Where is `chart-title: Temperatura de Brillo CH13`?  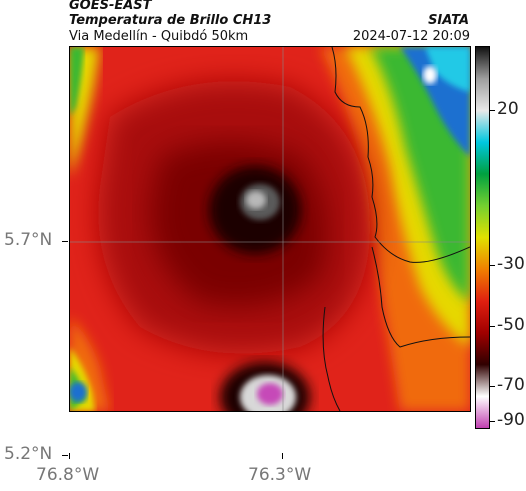 chart-title: Temperatura de Brillo CH13 is located at coordinates (170, 20).